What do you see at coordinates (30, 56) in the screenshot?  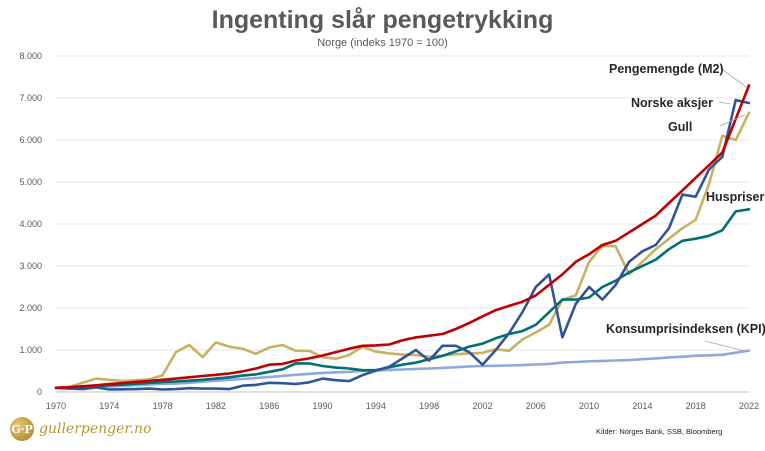 I see `y-tick-label: 8.000` at bounding box center [30, 56].